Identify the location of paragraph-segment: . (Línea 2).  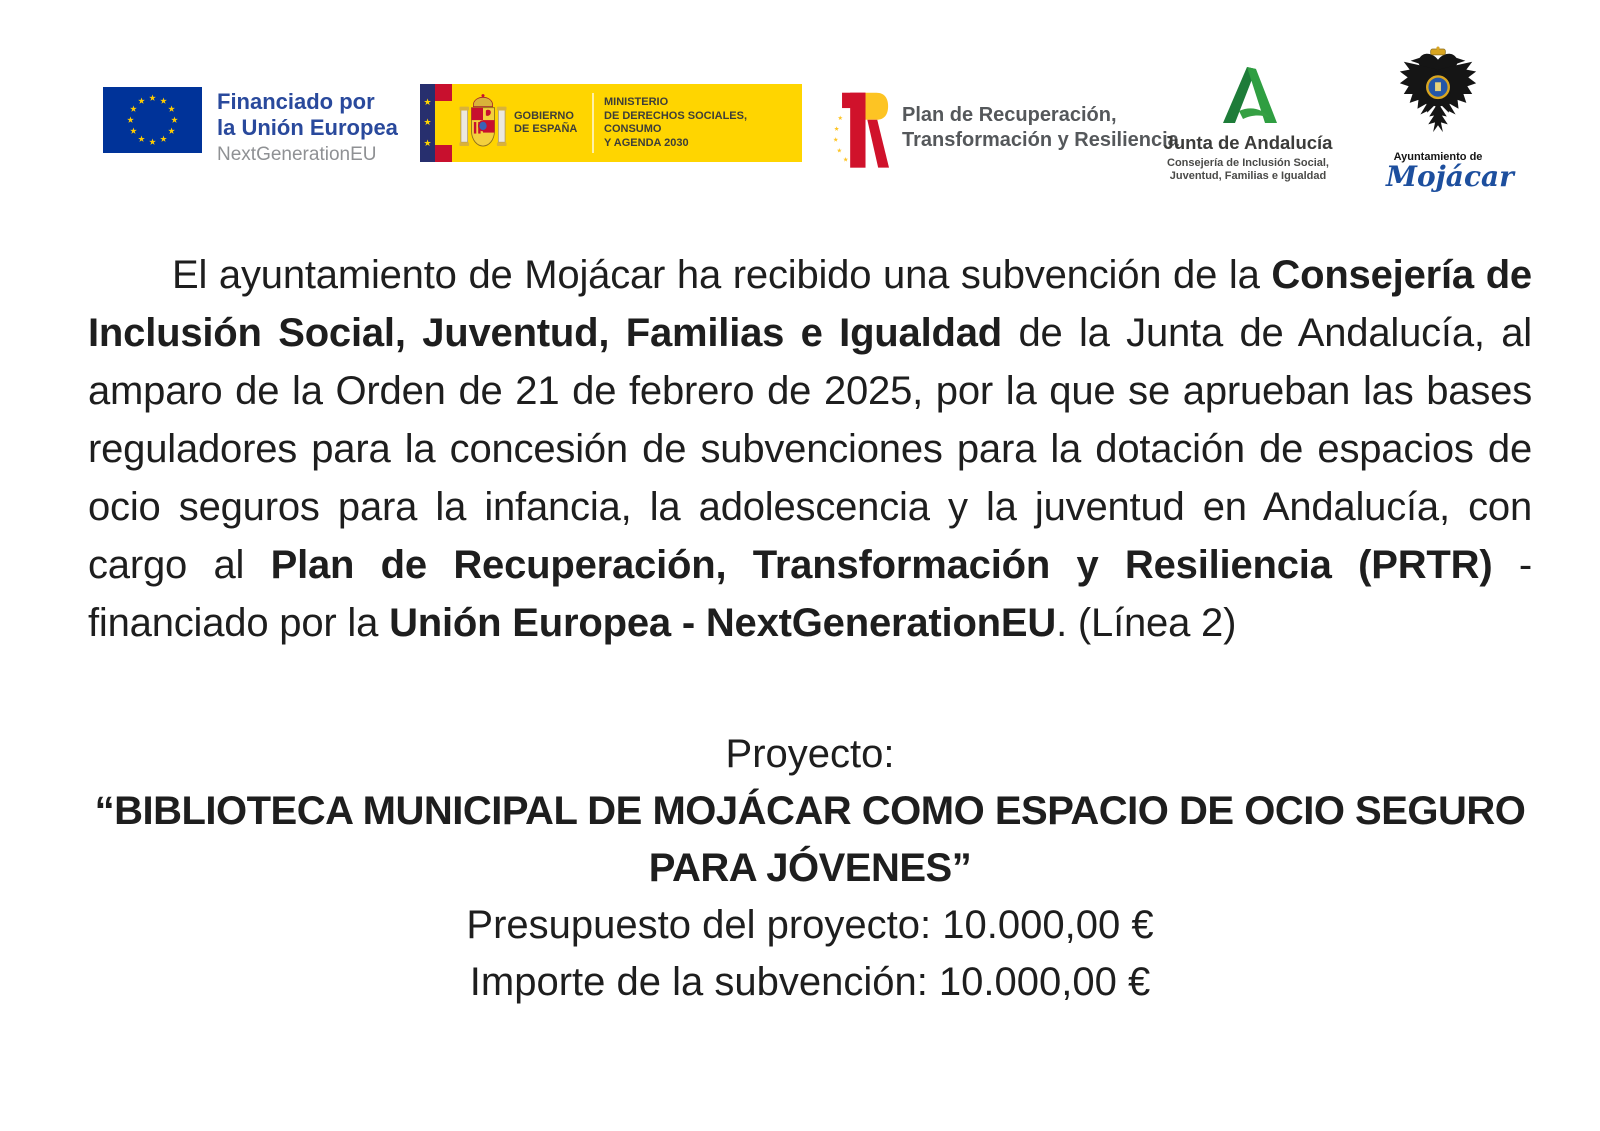
(1146, 623).